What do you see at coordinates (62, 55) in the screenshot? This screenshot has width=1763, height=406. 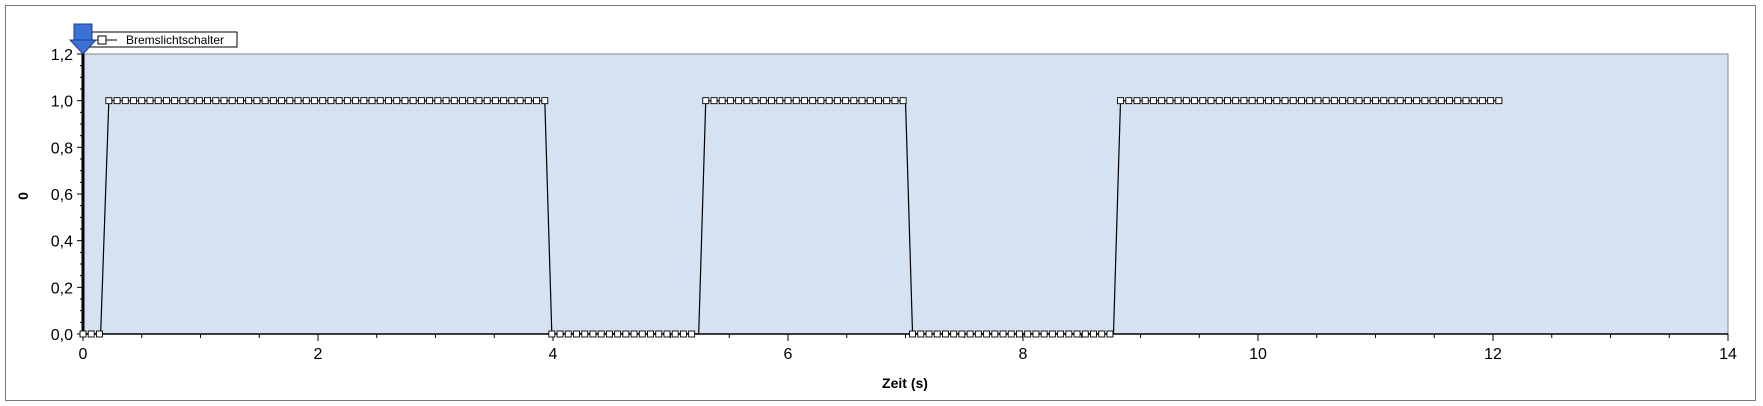 I see `y-tick-label: 1,2` at bounding box center [62, 55].